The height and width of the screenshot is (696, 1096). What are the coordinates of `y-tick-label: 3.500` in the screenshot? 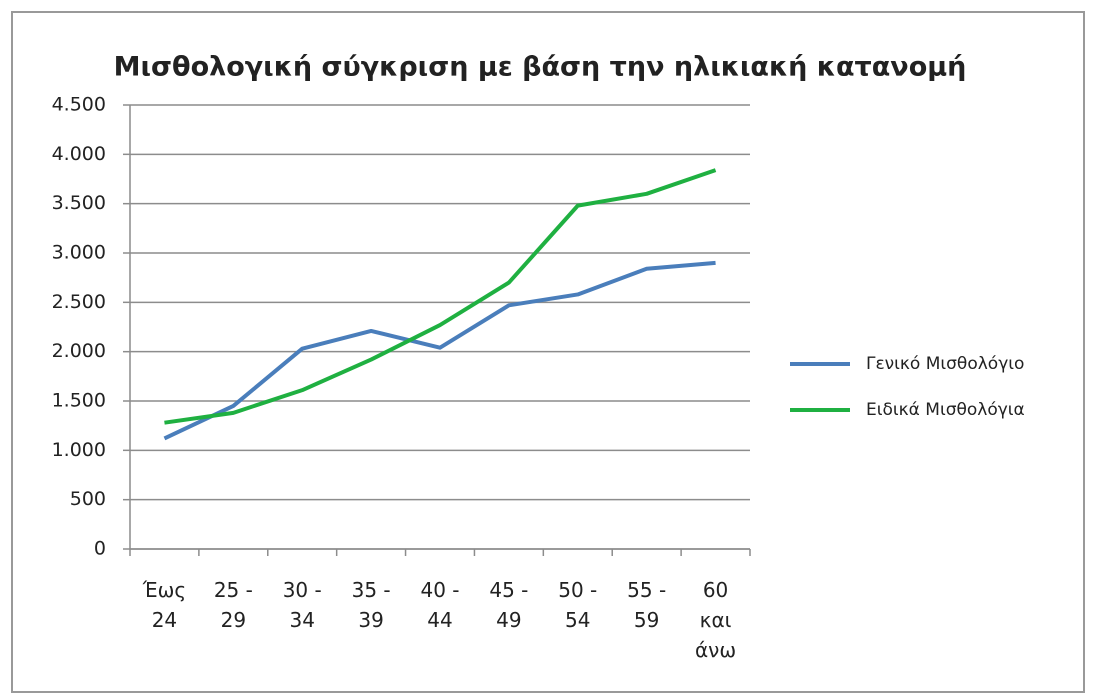 It's located at (79, 203).